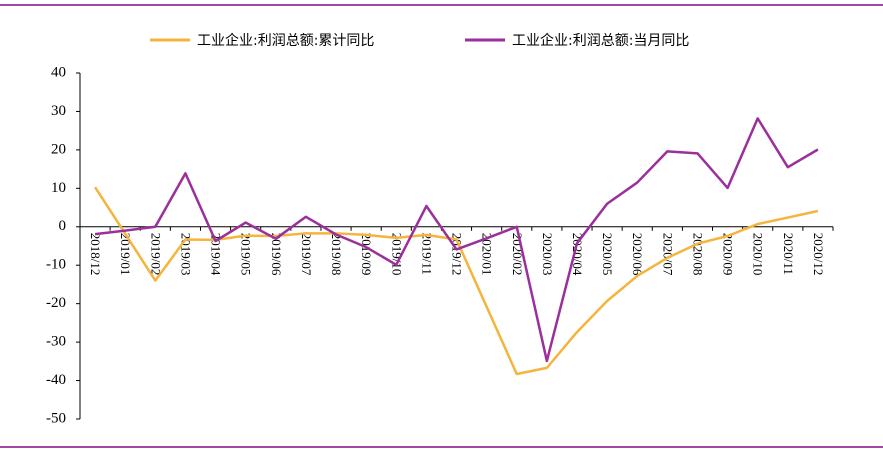  What do you see at coordinates (547, 254) in the screenshot?
I see `x-tick-label: 2020/03` at bounding box center [547, 254].